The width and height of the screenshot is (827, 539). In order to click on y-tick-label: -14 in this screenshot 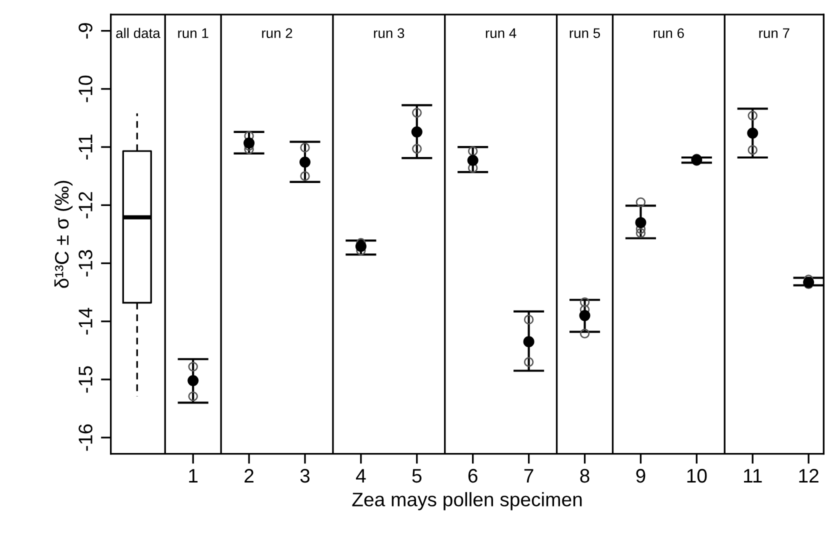, I will do `click(85, 321)`.